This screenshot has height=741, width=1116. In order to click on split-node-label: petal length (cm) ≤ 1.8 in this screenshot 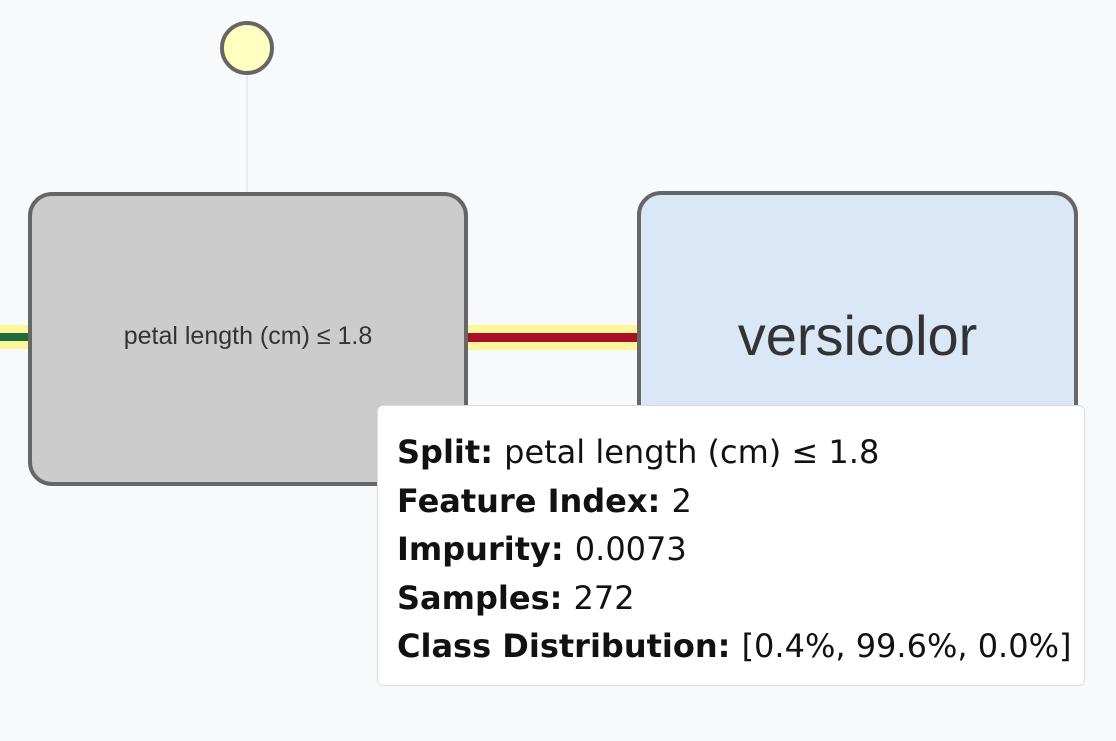, I will do `click(248, 335)`.